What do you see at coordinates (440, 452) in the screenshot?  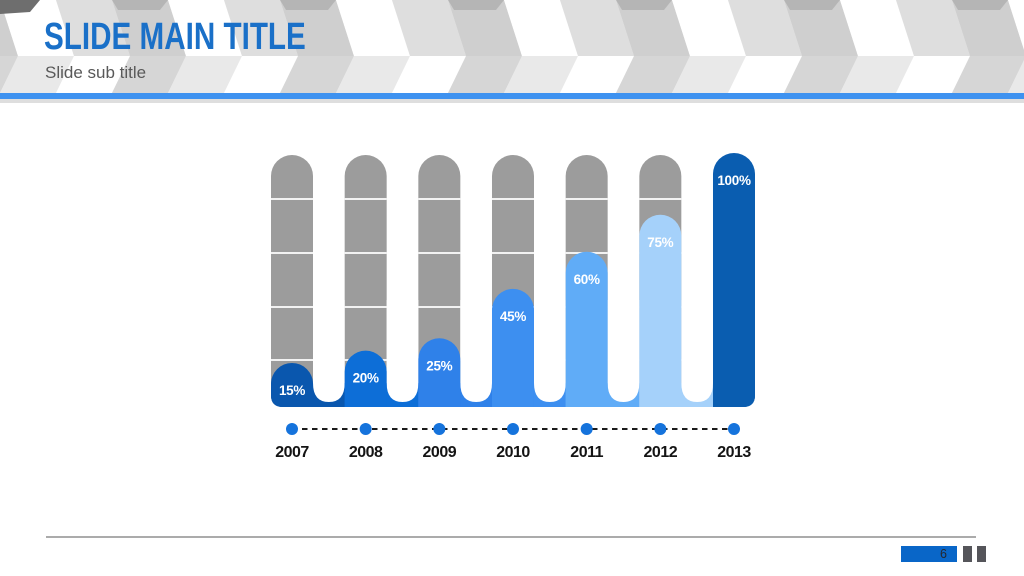 I see `year-label: 2009` at bounding box center [440, 452].